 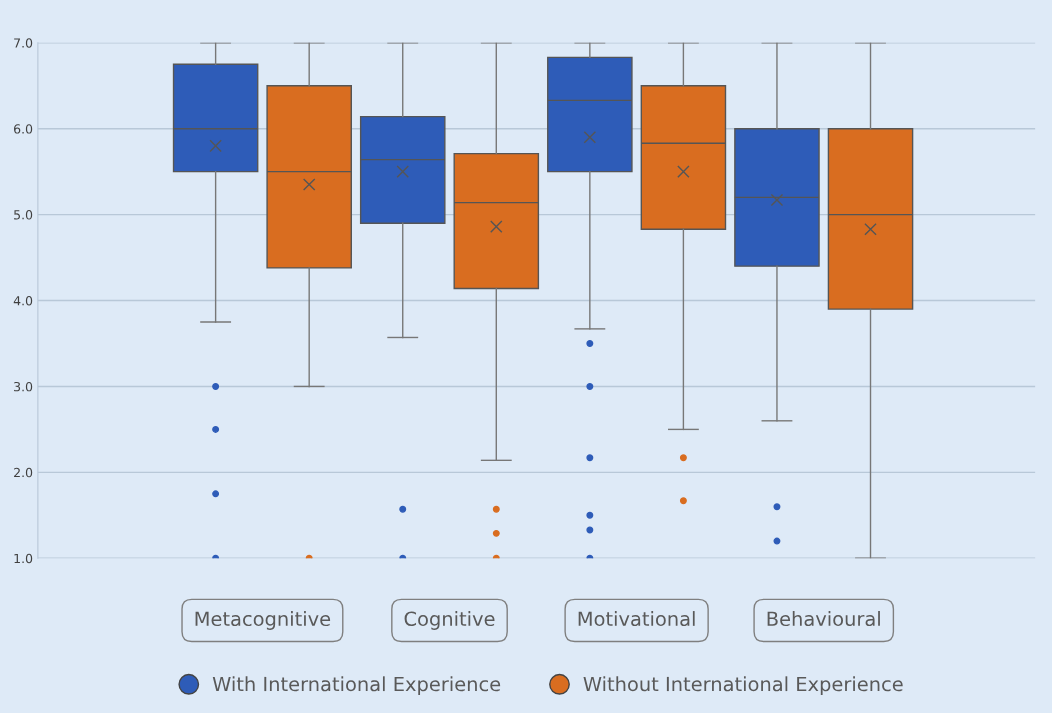 I want to click on legend-label: Without International Experience, so click(x=743, y=686).